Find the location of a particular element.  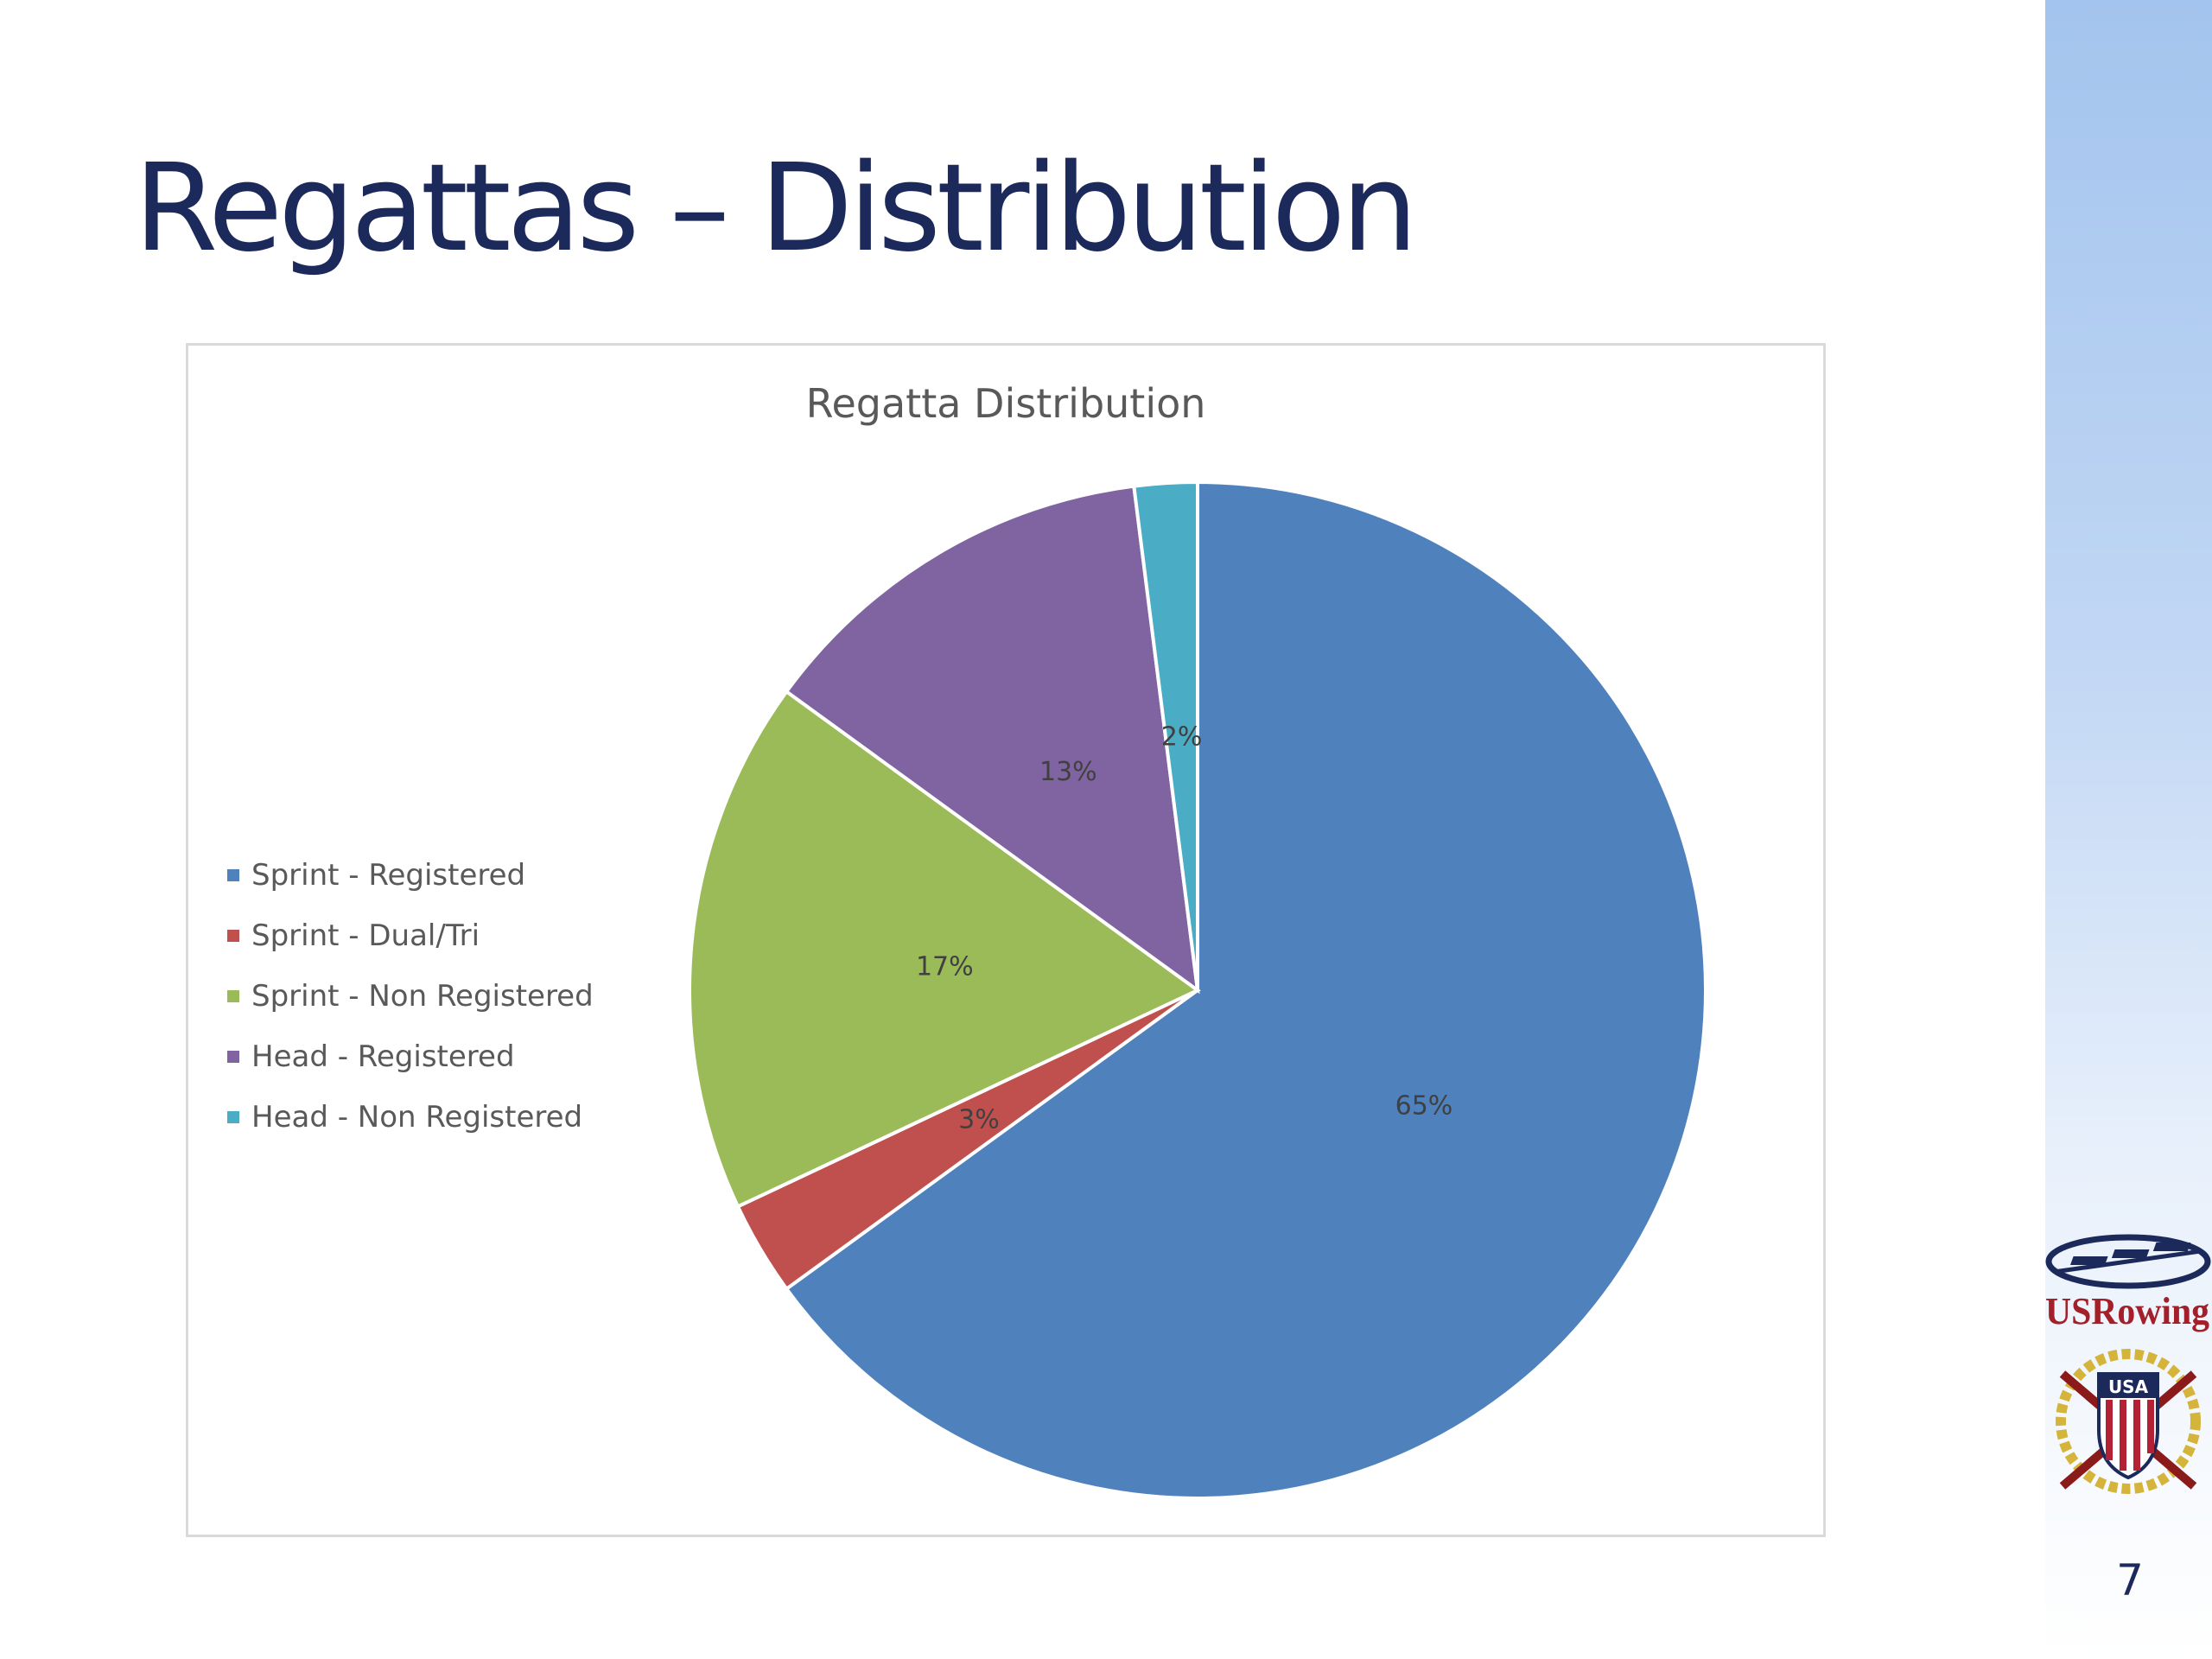

legend-item: Head - Registered is located at coordinates (410, 1057).